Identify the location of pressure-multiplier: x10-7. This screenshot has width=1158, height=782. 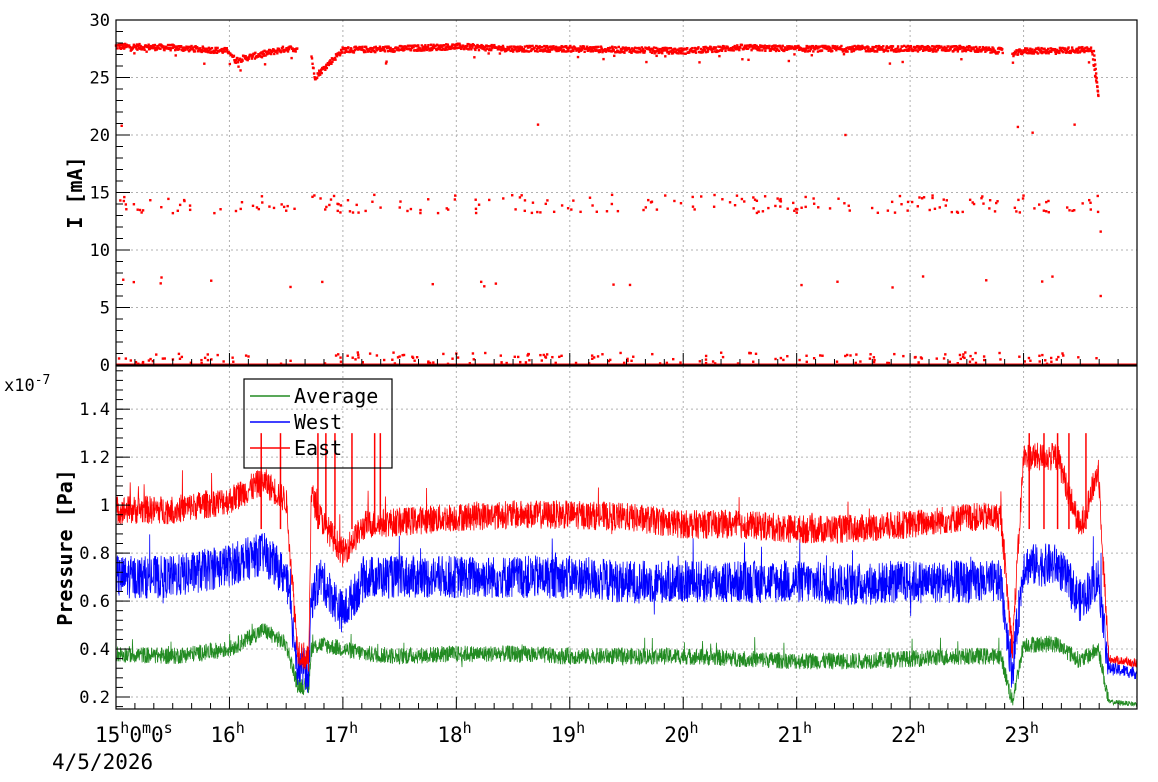
(27, 384).